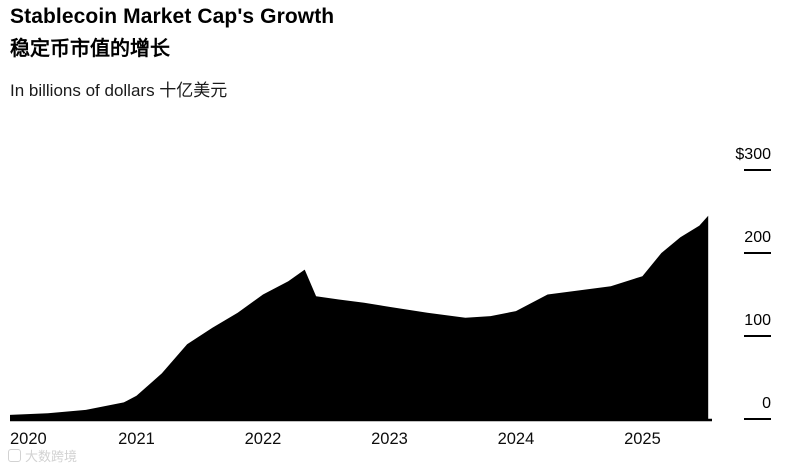 This screenshot has height=470, width=798. What do you see at coordinates (766, 403) in the screenshot?
I see `y-axis-tick-label: 0` at bounding box center [766, 403].